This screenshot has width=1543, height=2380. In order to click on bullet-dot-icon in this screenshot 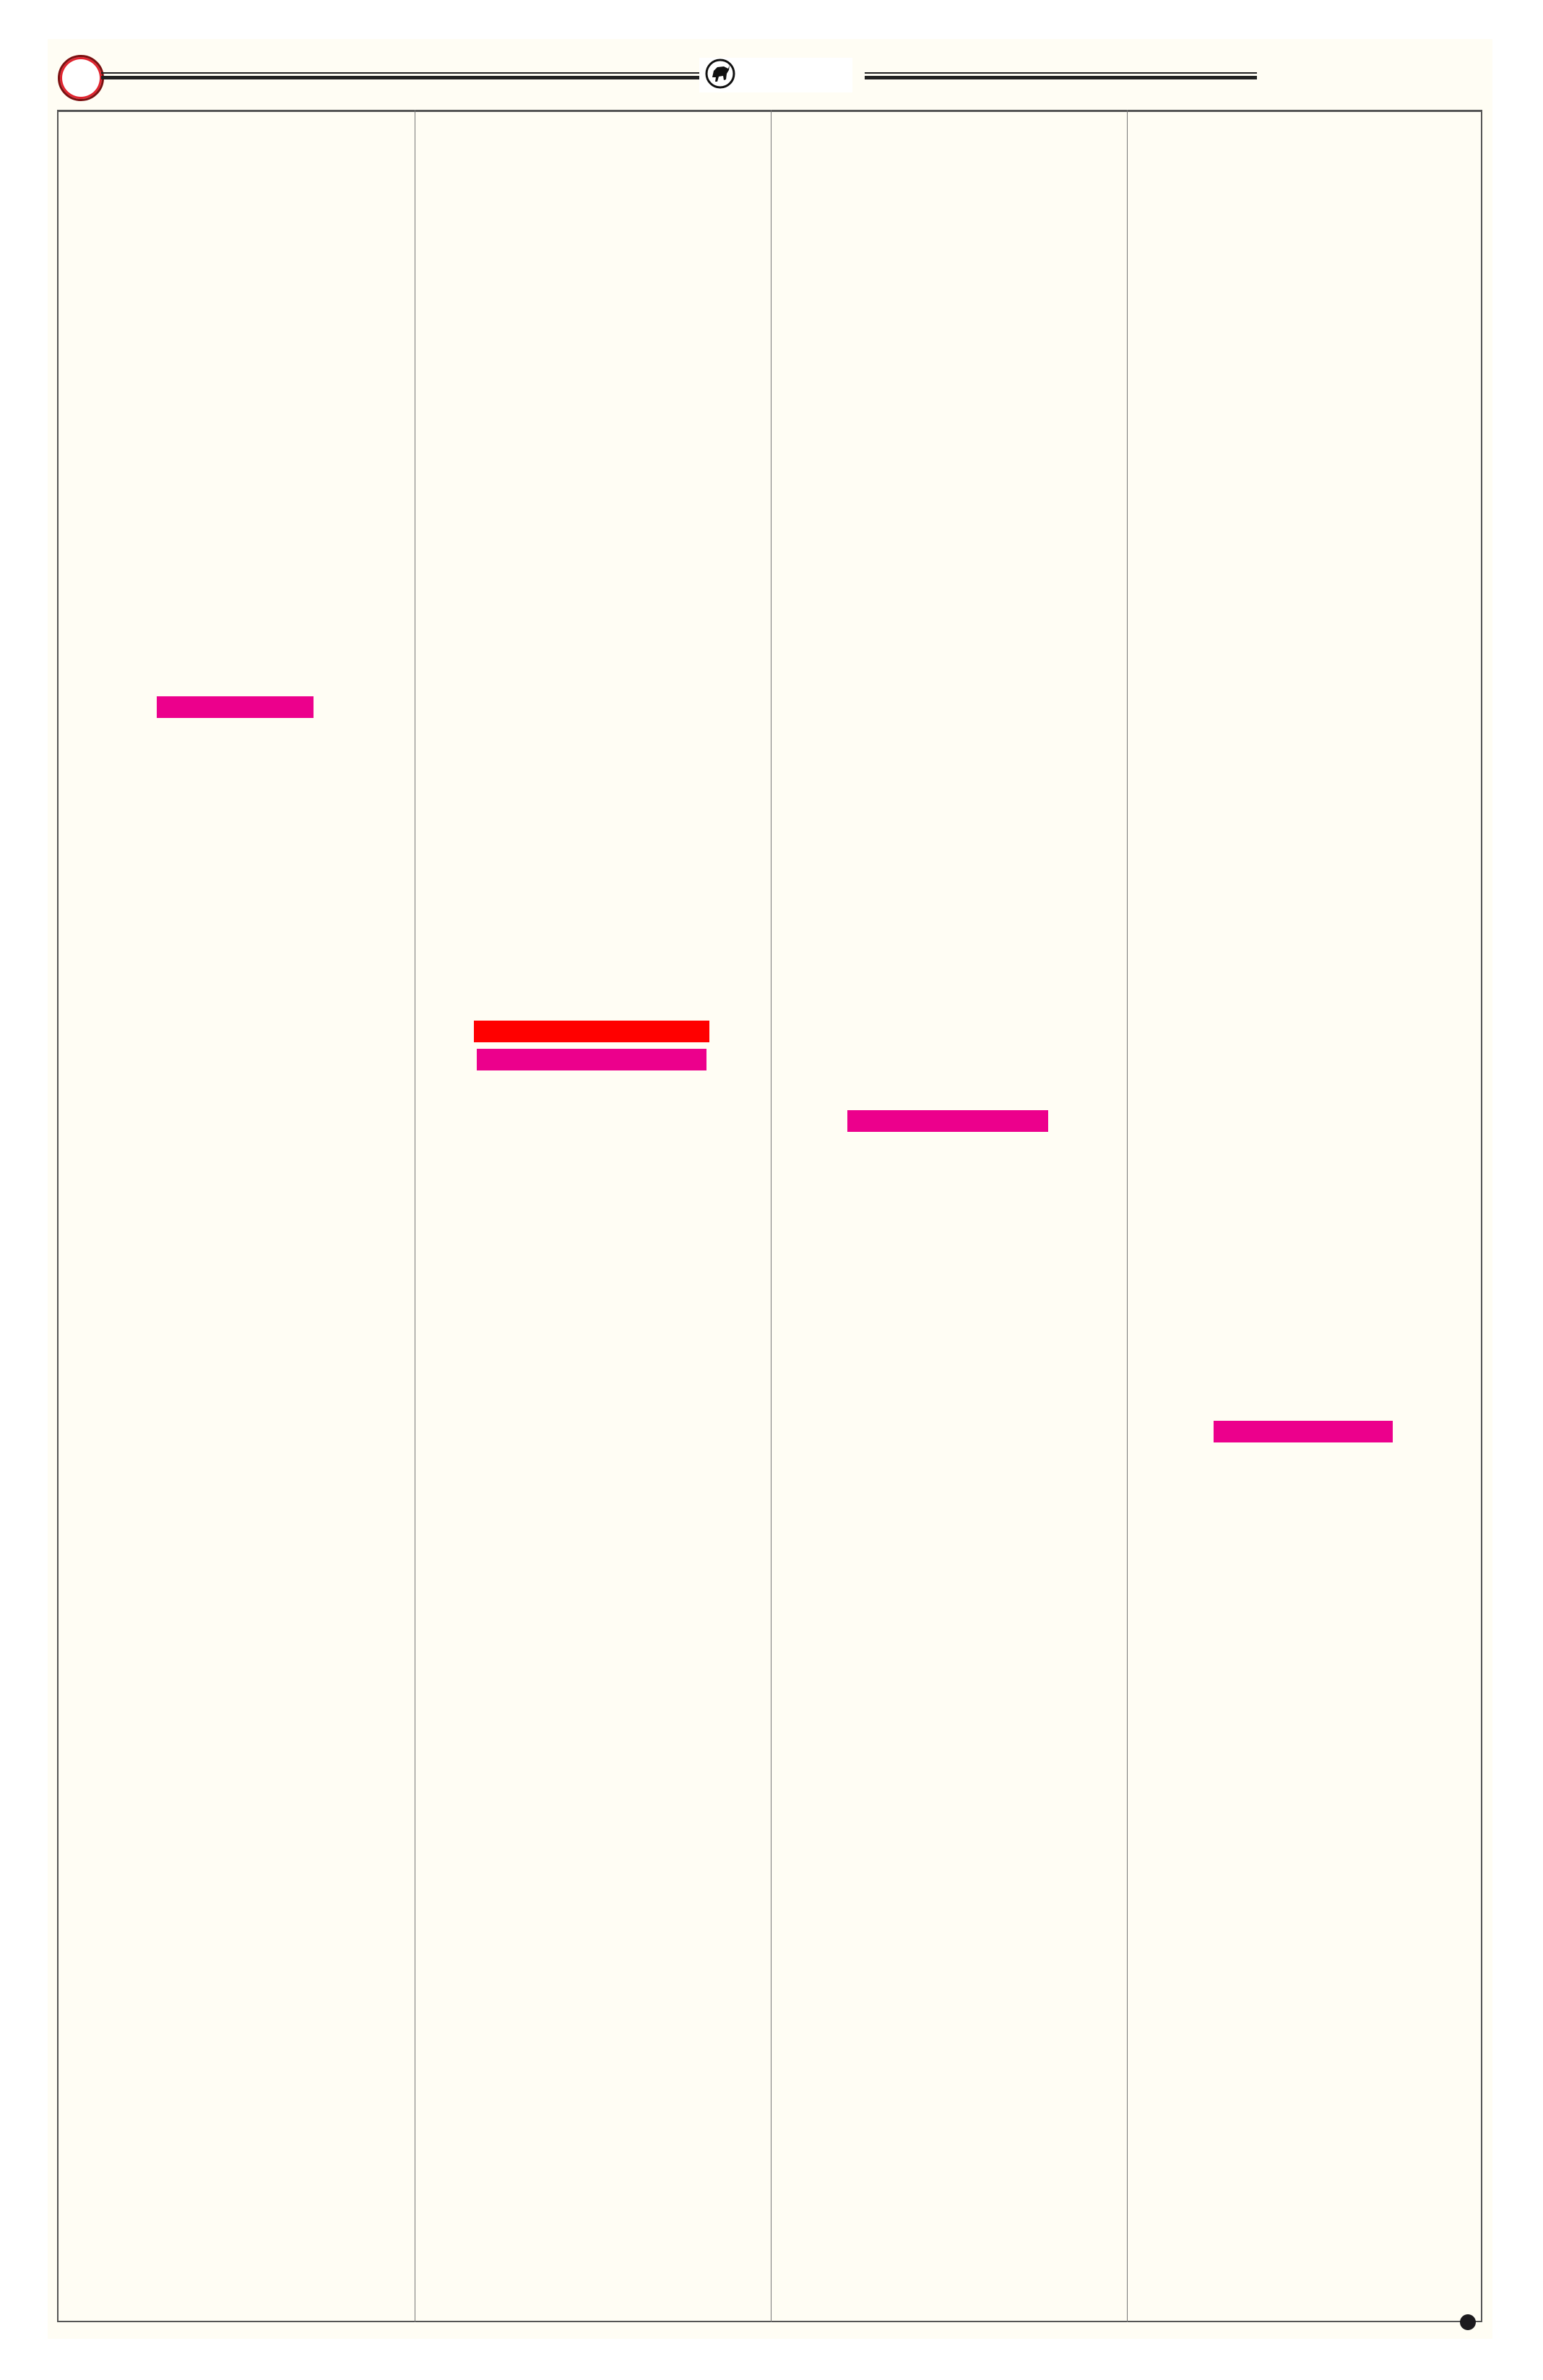, I will do `click(1468, 2322)`.